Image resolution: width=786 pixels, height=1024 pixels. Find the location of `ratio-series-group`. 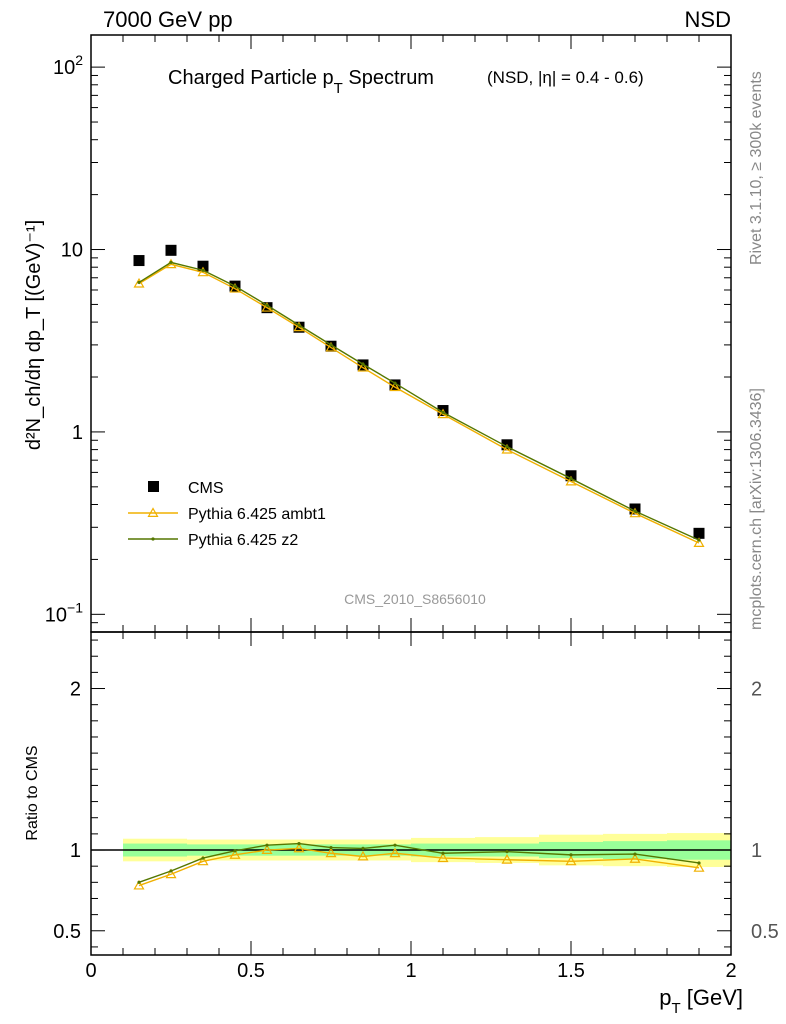

ratio-series-group is located at coordinates (419, 865).